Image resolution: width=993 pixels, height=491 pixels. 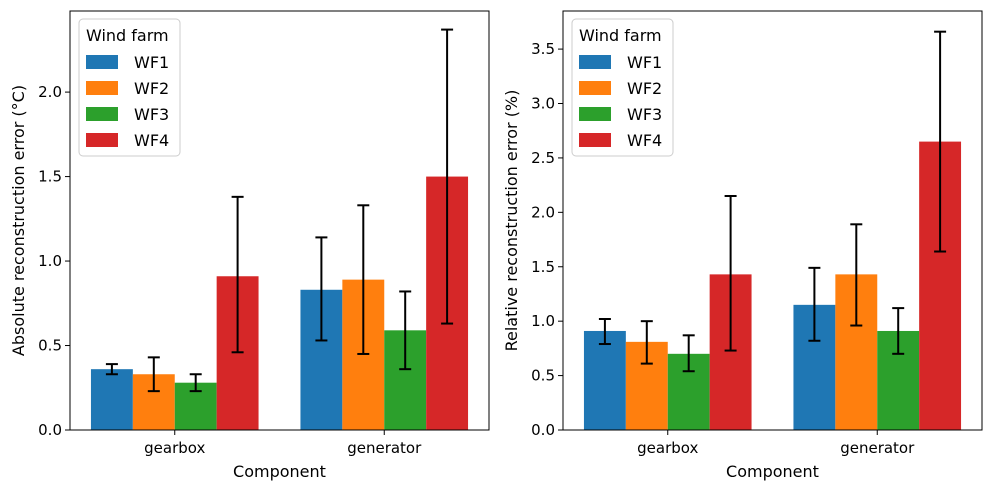 I want to click on y-tick-label: 3.5, so click(x=543, y=49).